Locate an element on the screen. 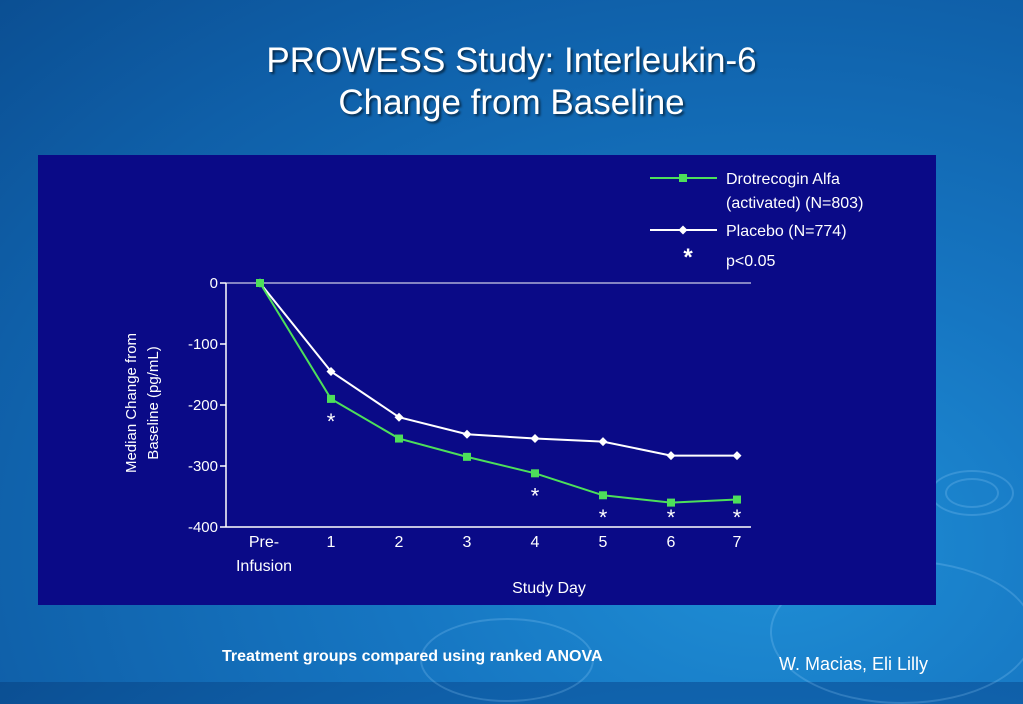  y-axis-title-line-2: Baseline (pg/mL) is located at coordinates (153, 402).